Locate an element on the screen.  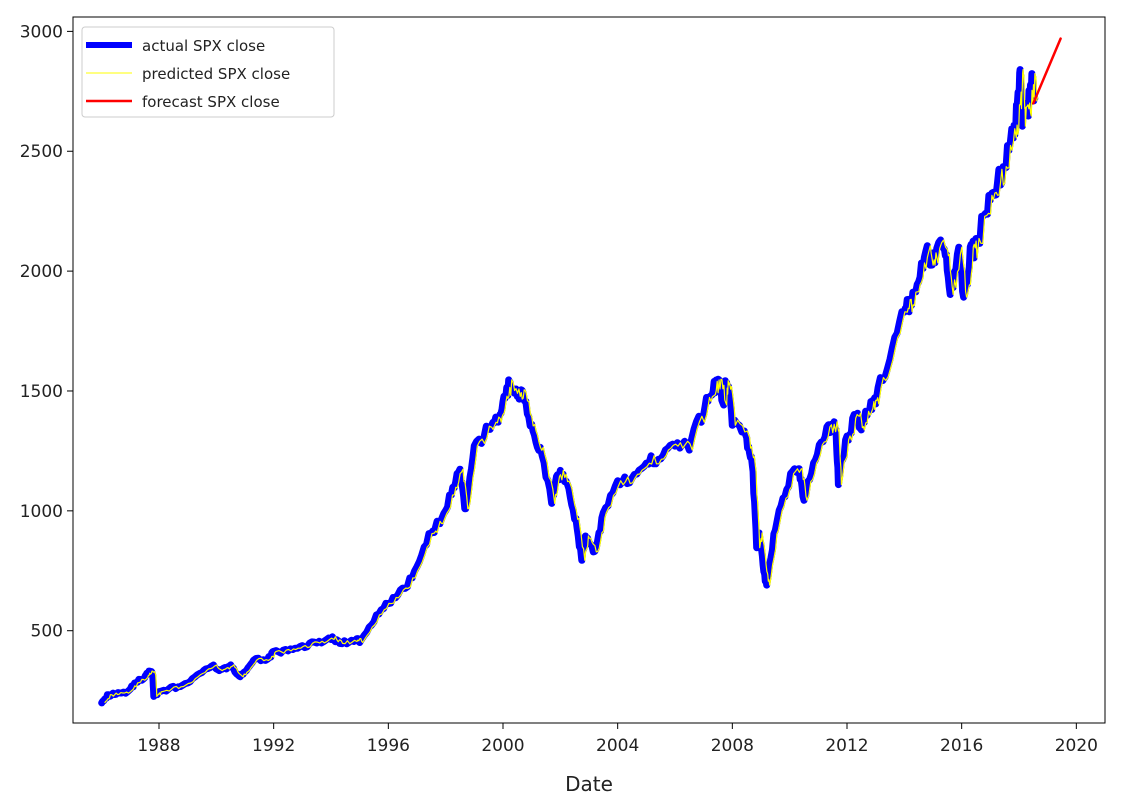
x-tick-label: 1992 is located at coordinates (273, 746).